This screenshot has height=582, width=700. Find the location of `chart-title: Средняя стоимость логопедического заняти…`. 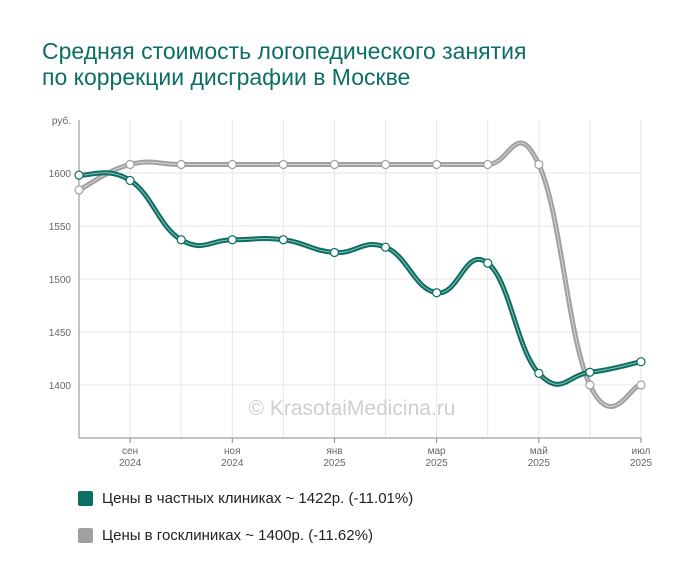

chart-title: Средняя стоимость логопедического заняти… is located at coordinates (352, 64).